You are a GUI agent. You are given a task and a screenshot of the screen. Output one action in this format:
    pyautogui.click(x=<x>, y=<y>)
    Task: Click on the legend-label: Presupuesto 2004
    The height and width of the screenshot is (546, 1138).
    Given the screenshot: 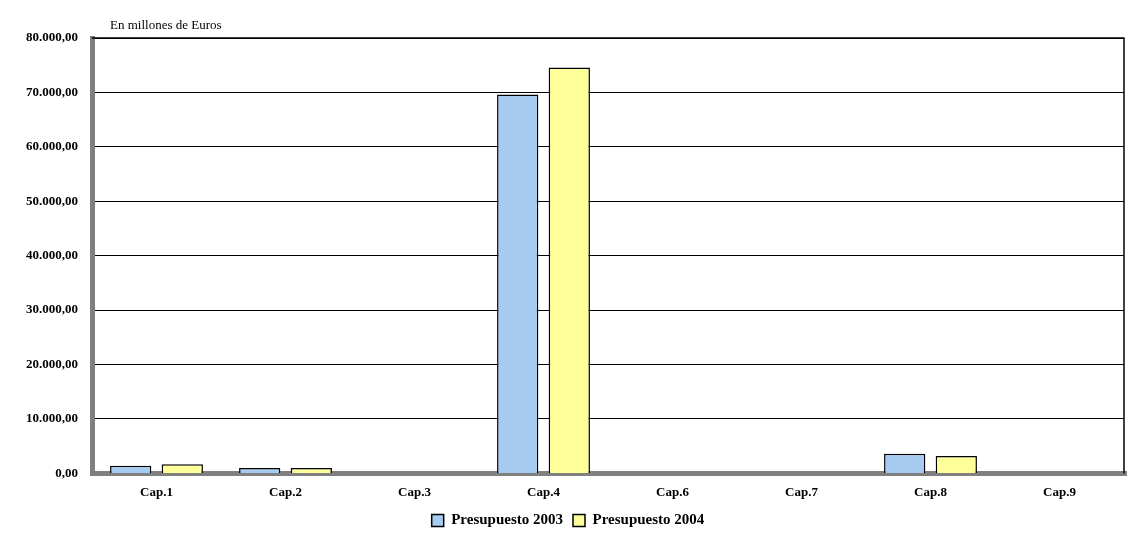 What is the action you would take?
    pyautogui.click(x=648, y=519)
    